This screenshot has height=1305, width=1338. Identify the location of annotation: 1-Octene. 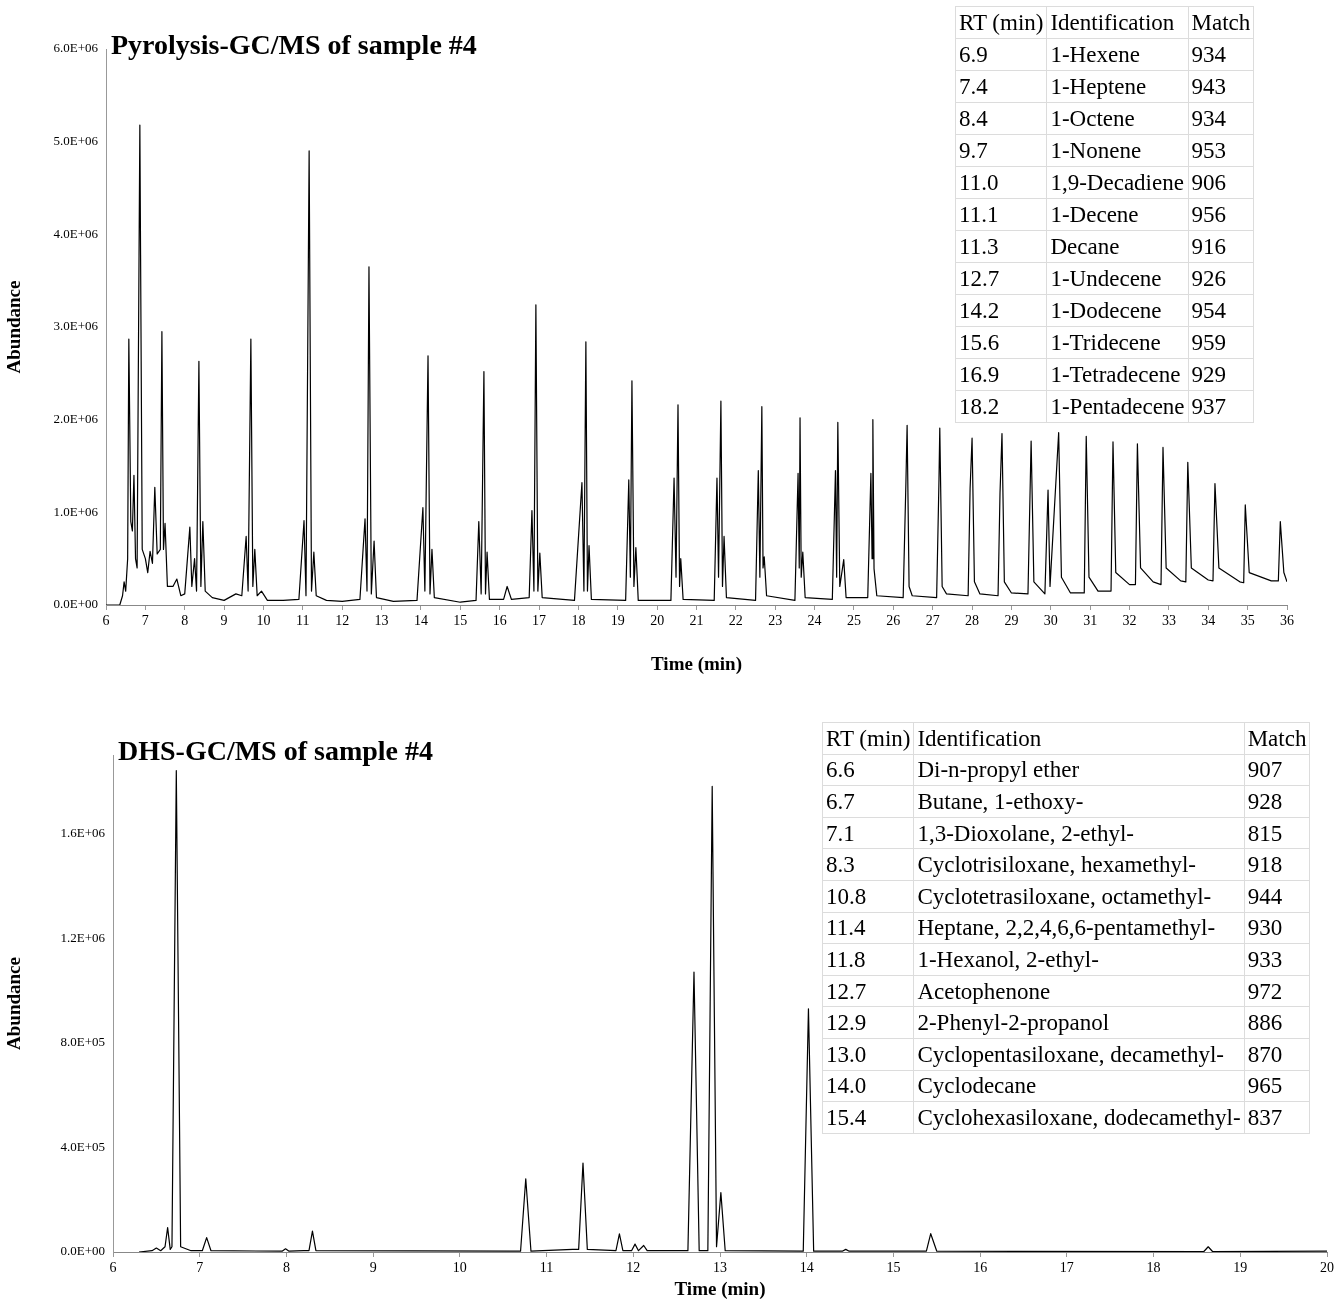
(1117, 118).